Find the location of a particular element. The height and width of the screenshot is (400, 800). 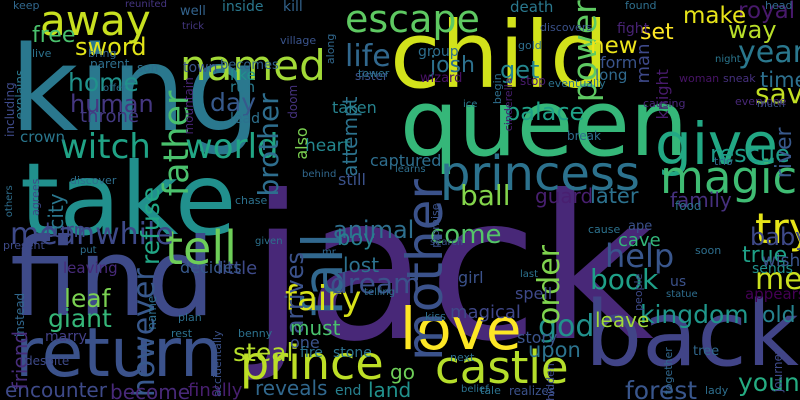

word-love: love is located at coordinates (461, 329).